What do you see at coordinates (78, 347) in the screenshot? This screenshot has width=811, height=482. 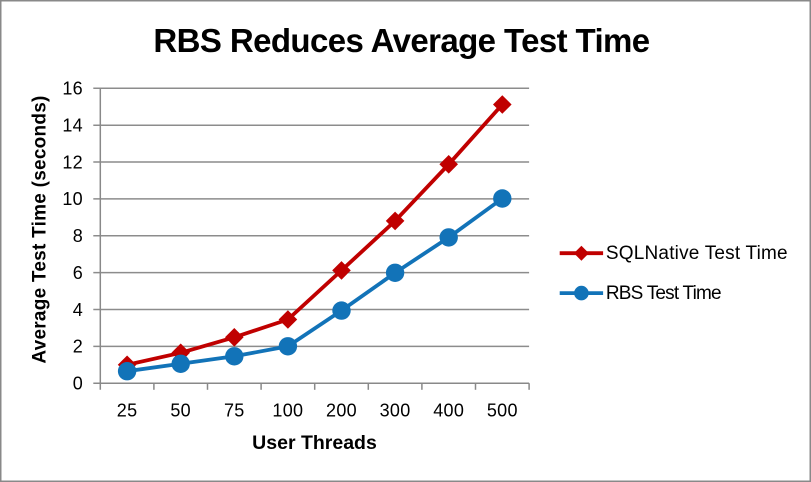 I see `svg-text: 2` at bounding box center [78, 347].